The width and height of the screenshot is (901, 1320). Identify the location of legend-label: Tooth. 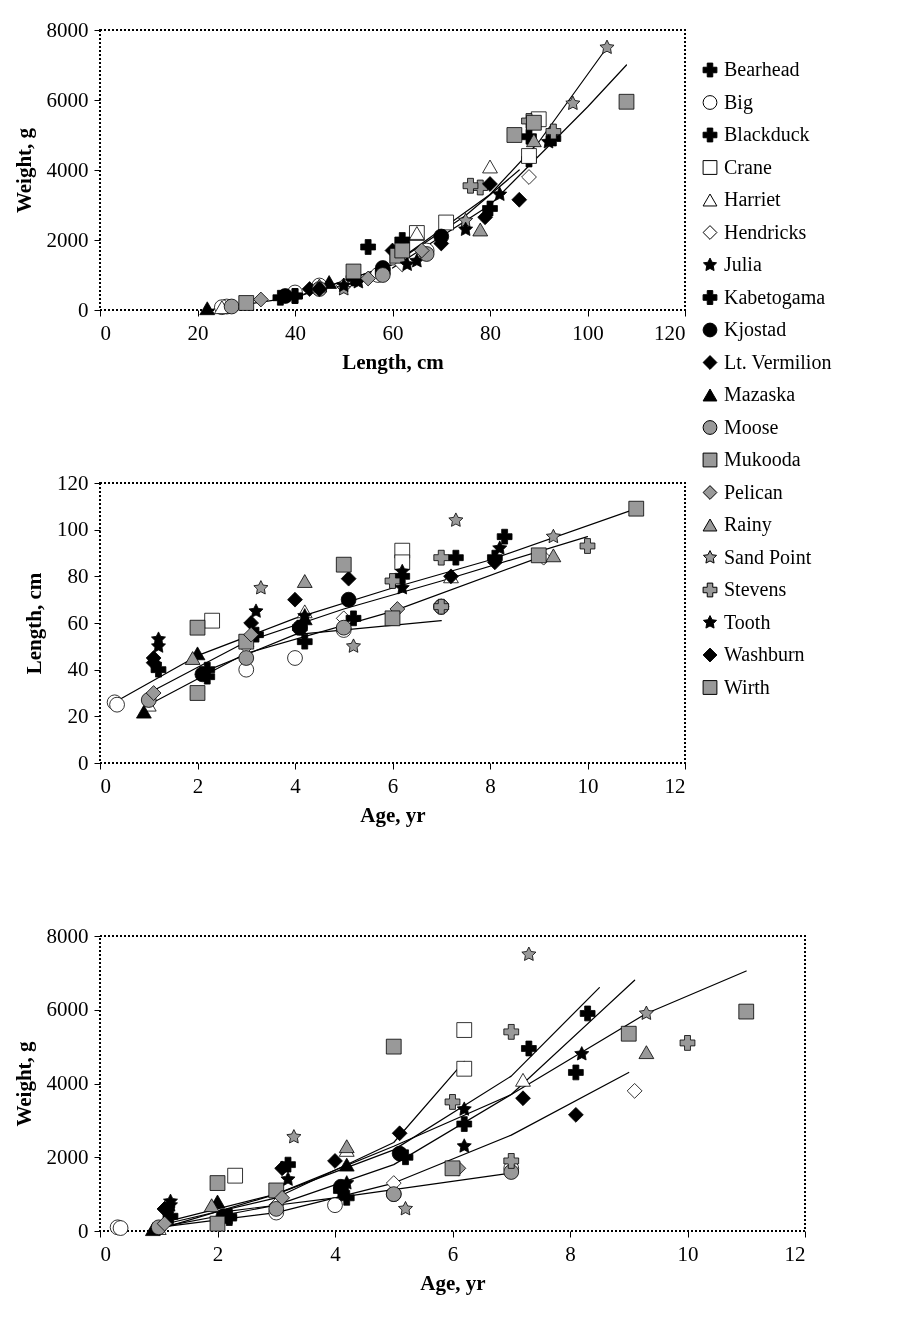
(747, 621).